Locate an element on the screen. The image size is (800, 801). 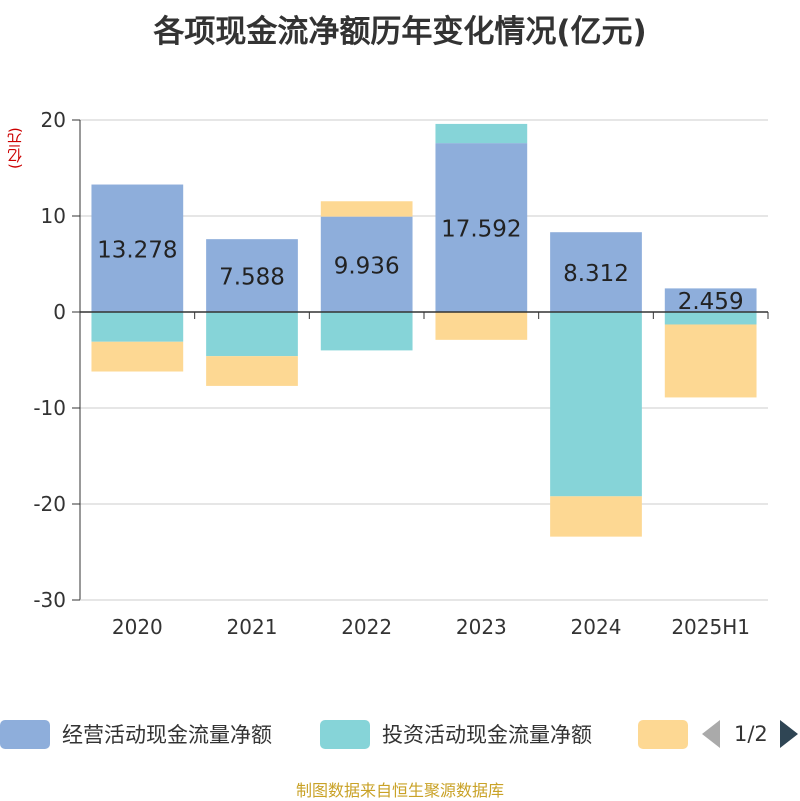
data-label-2021: 7.588 is located at coordinates (252, 278).